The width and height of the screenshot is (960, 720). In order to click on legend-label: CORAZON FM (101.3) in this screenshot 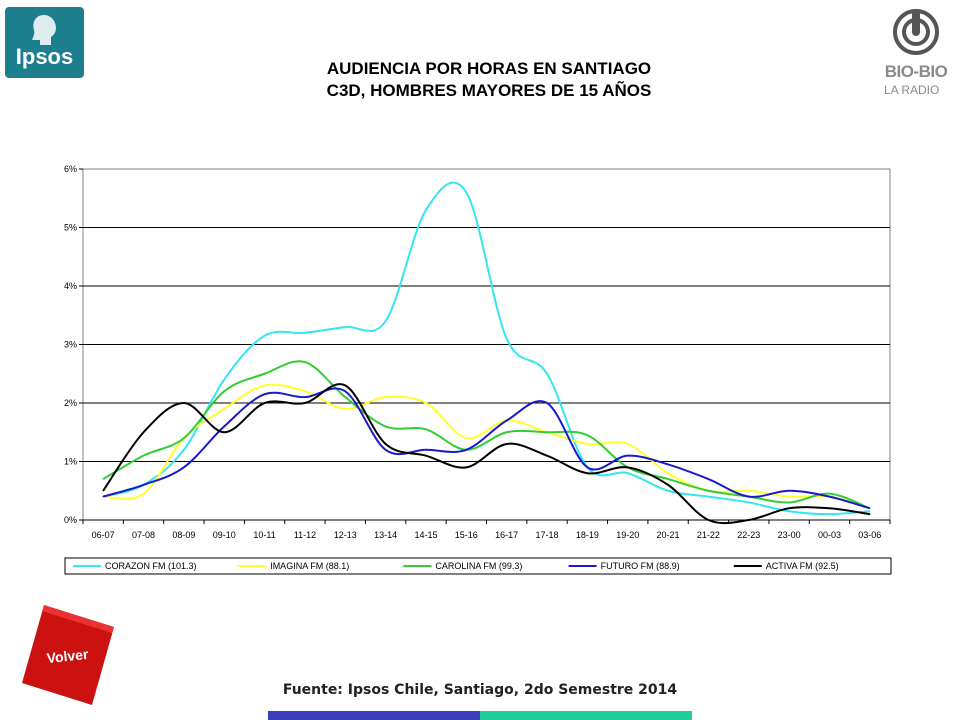, I will do `click(151, 566)`.